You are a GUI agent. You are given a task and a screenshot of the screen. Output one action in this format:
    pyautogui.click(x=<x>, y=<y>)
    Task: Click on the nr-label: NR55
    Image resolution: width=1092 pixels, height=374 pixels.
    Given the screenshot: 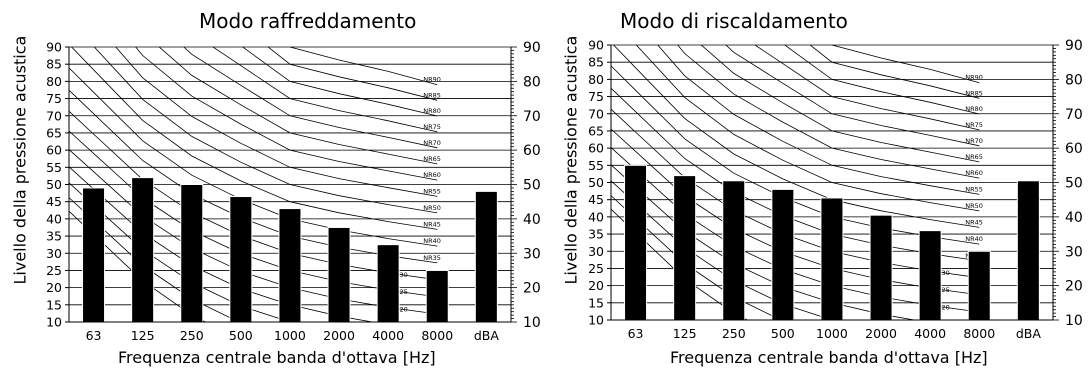 What is the action you would take?
    pyautogui.click(x=432, y=191)
    